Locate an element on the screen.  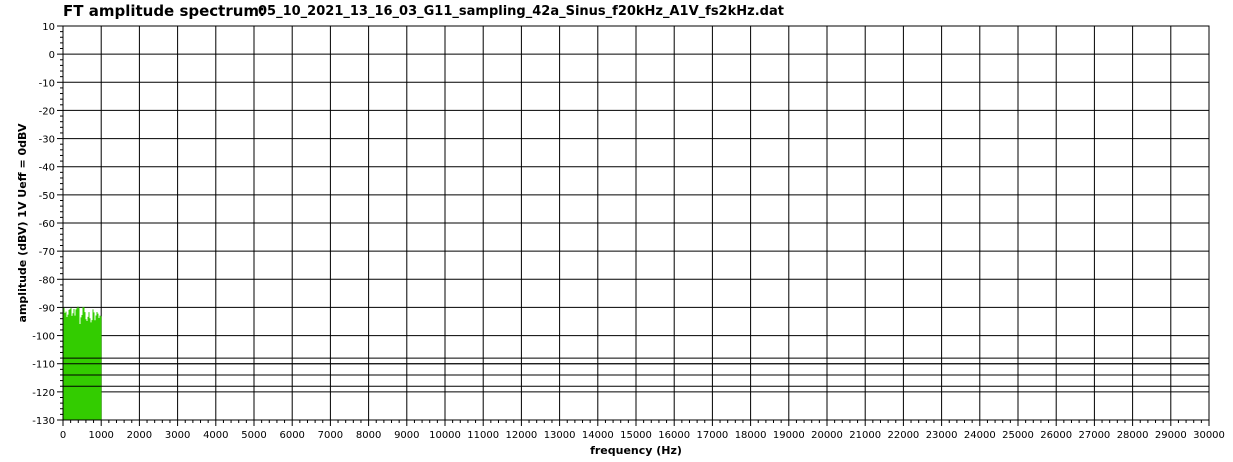
y-tick-label: -70 is located at coordinates (47, 252).